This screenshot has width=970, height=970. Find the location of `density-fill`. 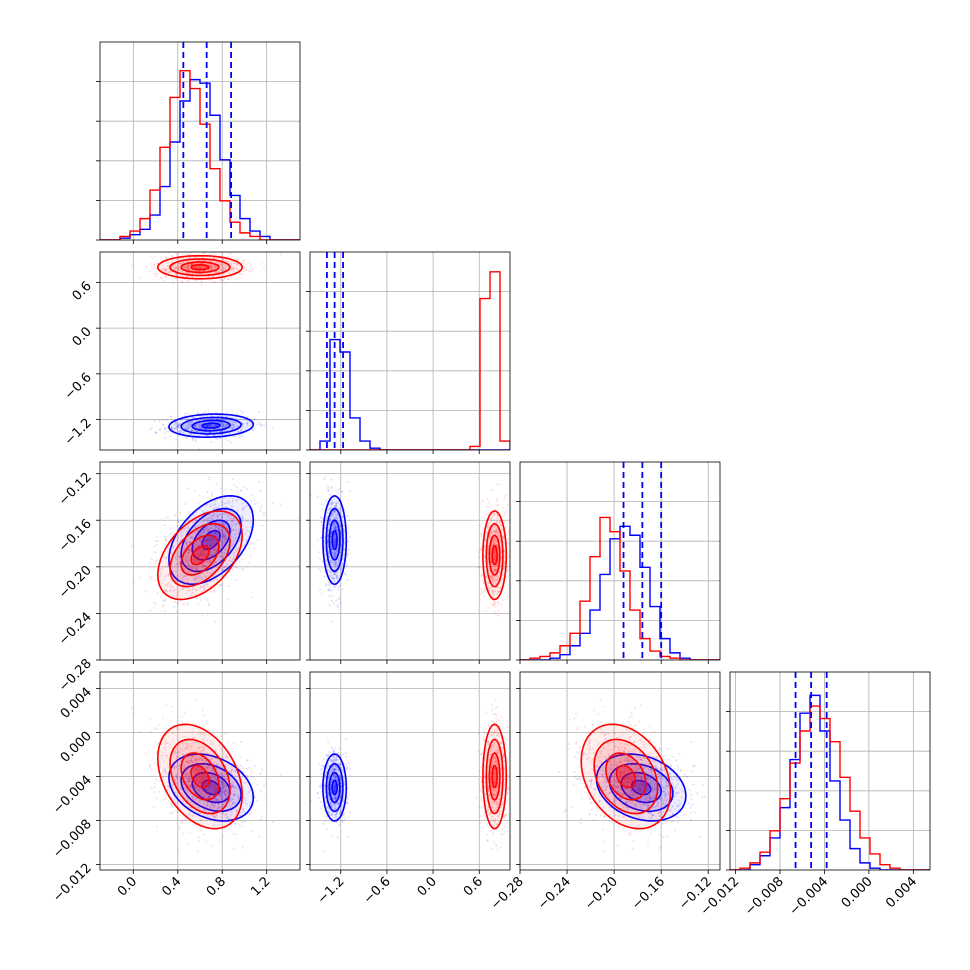

density-fill is located at coordinates (200, 555).